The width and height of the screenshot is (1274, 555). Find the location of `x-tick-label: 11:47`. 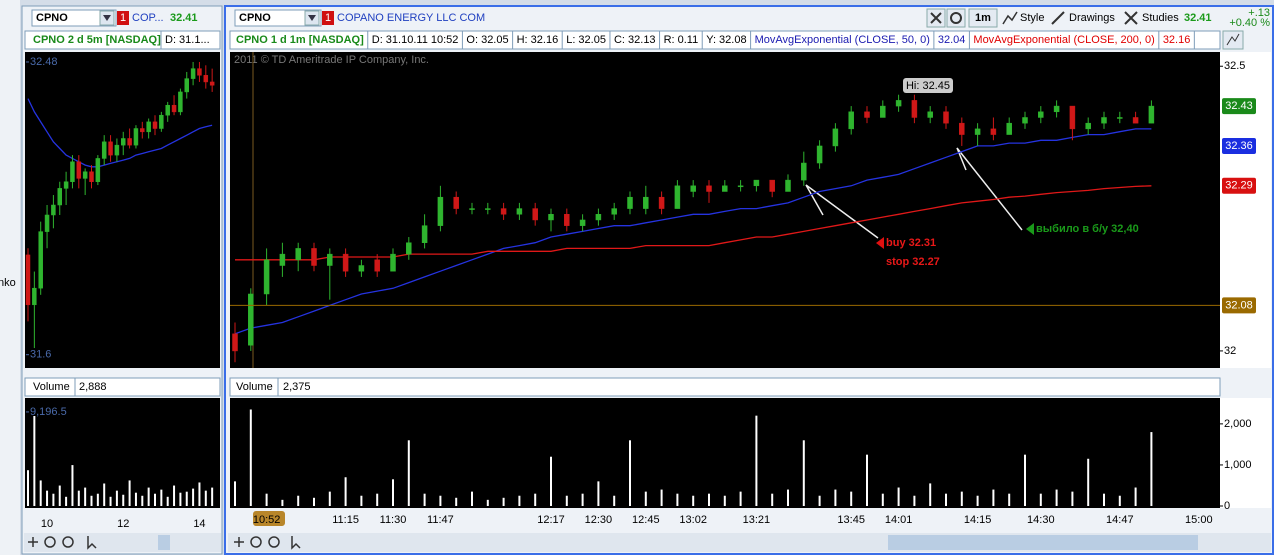

x-tick-label: 11:47 is located at coordinates (440, 520).